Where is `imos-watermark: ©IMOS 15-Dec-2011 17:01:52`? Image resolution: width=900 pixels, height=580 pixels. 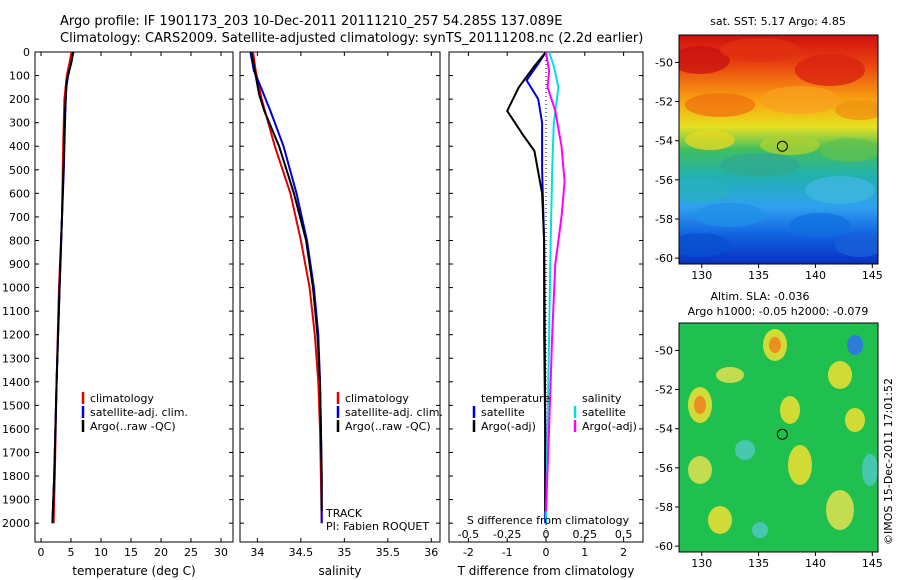
imos-watermark: ©IMOS 15-Dec-2011 17:01:52 is located at coordinates (888, 461).